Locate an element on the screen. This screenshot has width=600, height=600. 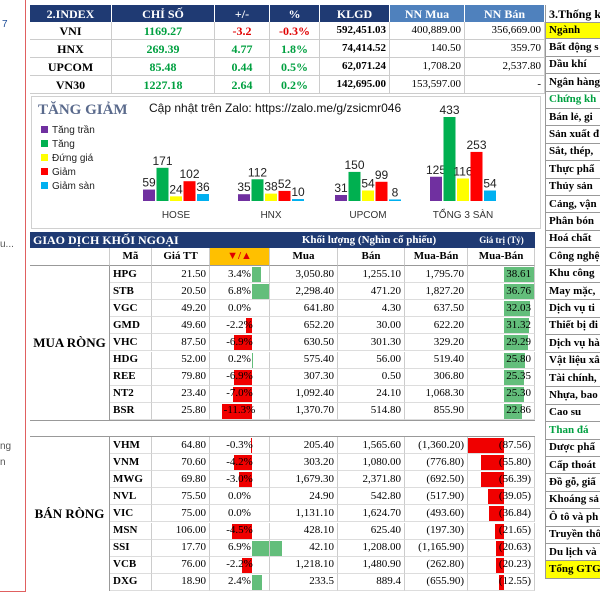
foreign-cell: 6.8% is located at coordinates (240, 292).